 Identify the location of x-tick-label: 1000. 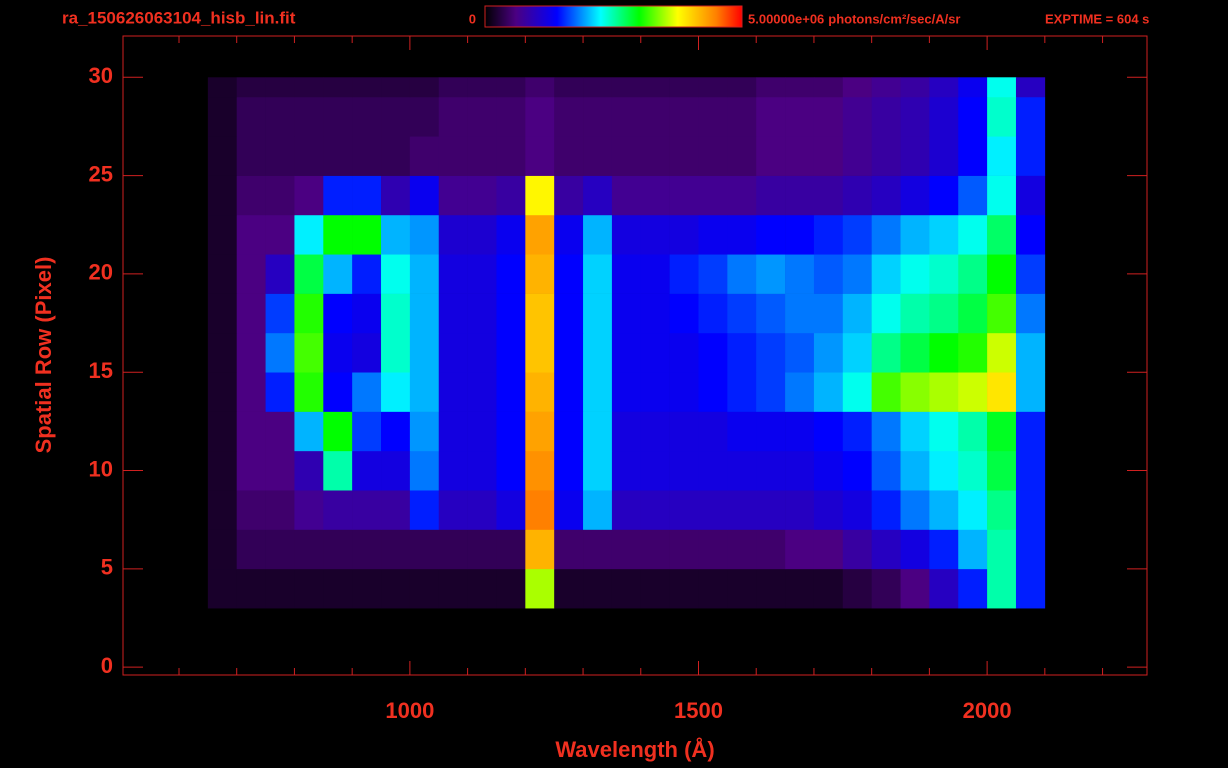
(409, 710).